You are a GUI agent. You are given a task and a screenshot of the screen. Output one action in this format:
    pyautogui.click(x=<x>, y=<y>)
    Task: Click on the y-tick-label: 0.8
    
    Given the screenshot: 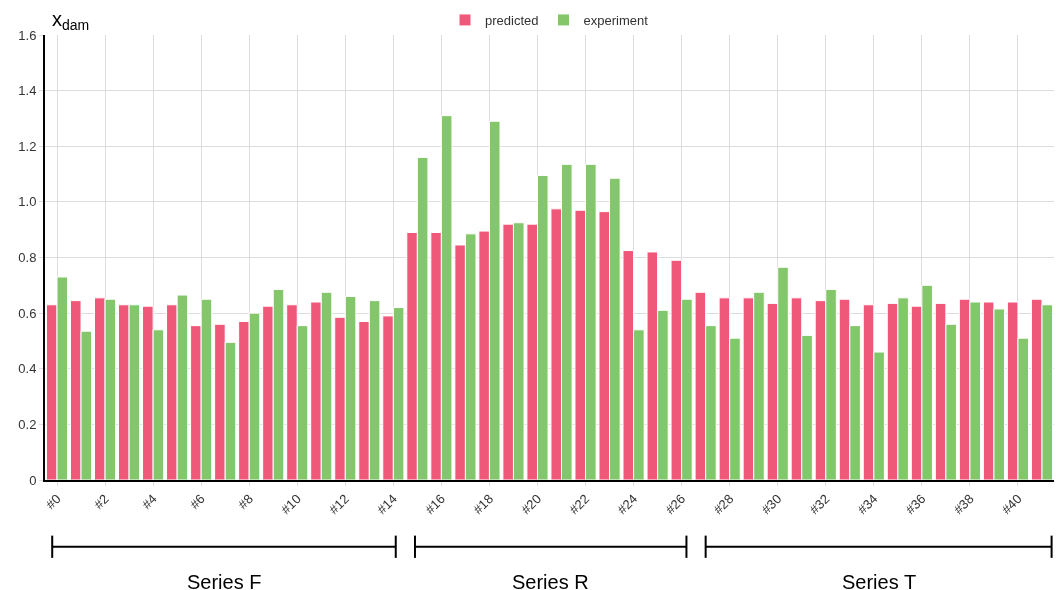 What is the action you would take?
    pyautogui.click(x=27, y=258)
    